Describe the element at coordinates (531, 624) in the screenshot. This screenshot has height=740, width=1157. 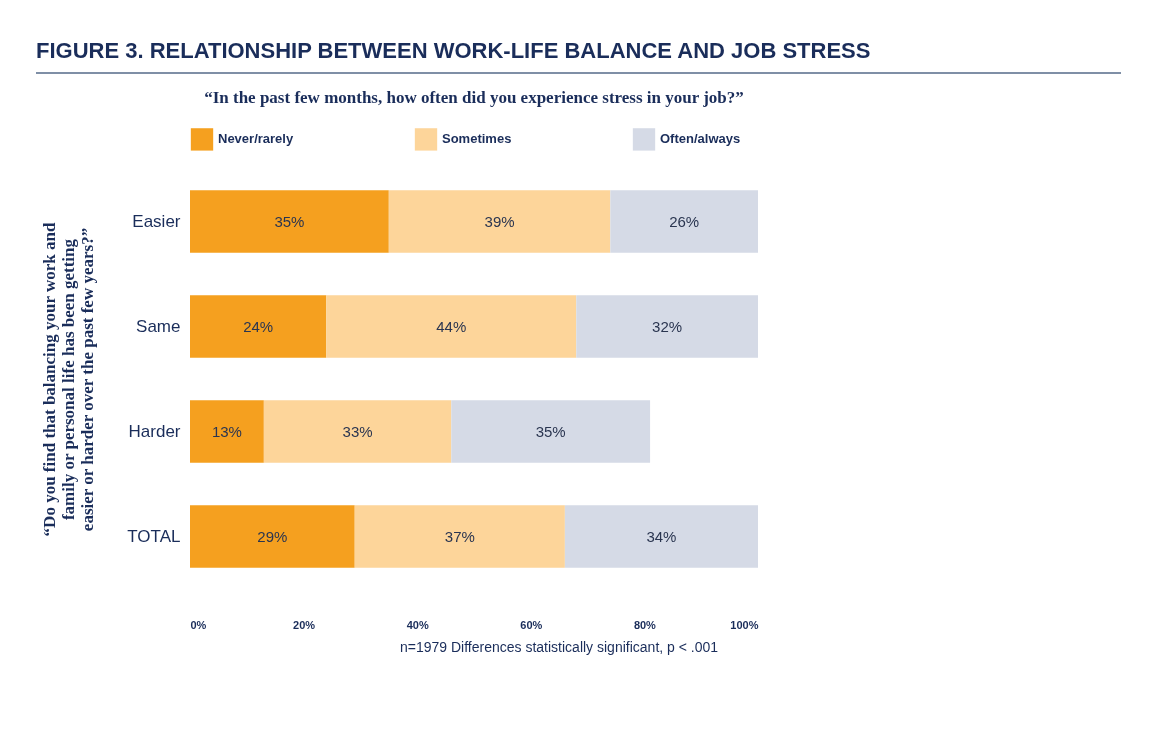
I see `x-tick-label: 60%` at that location.